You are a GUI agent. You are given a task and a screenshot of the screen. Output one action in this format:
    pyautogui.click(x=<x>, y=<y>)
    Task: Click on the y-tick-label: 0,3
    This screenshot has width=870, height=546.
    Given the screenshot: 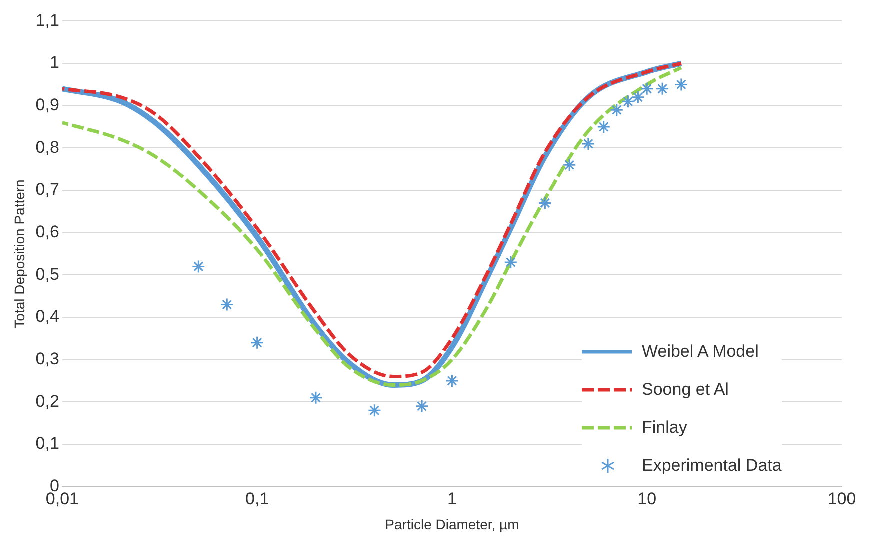 What is the action you would take?
    pyautogui.click(x=48, y=359)
    